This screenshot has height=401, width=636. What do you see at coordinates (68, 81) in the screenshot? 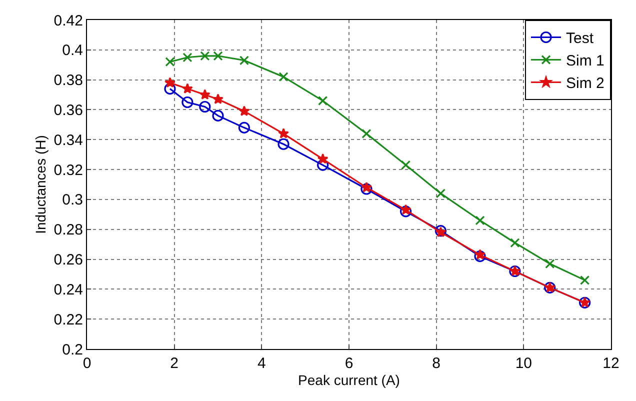
I see `y-tick-label: 0.38` at bounding box center [68, 81].